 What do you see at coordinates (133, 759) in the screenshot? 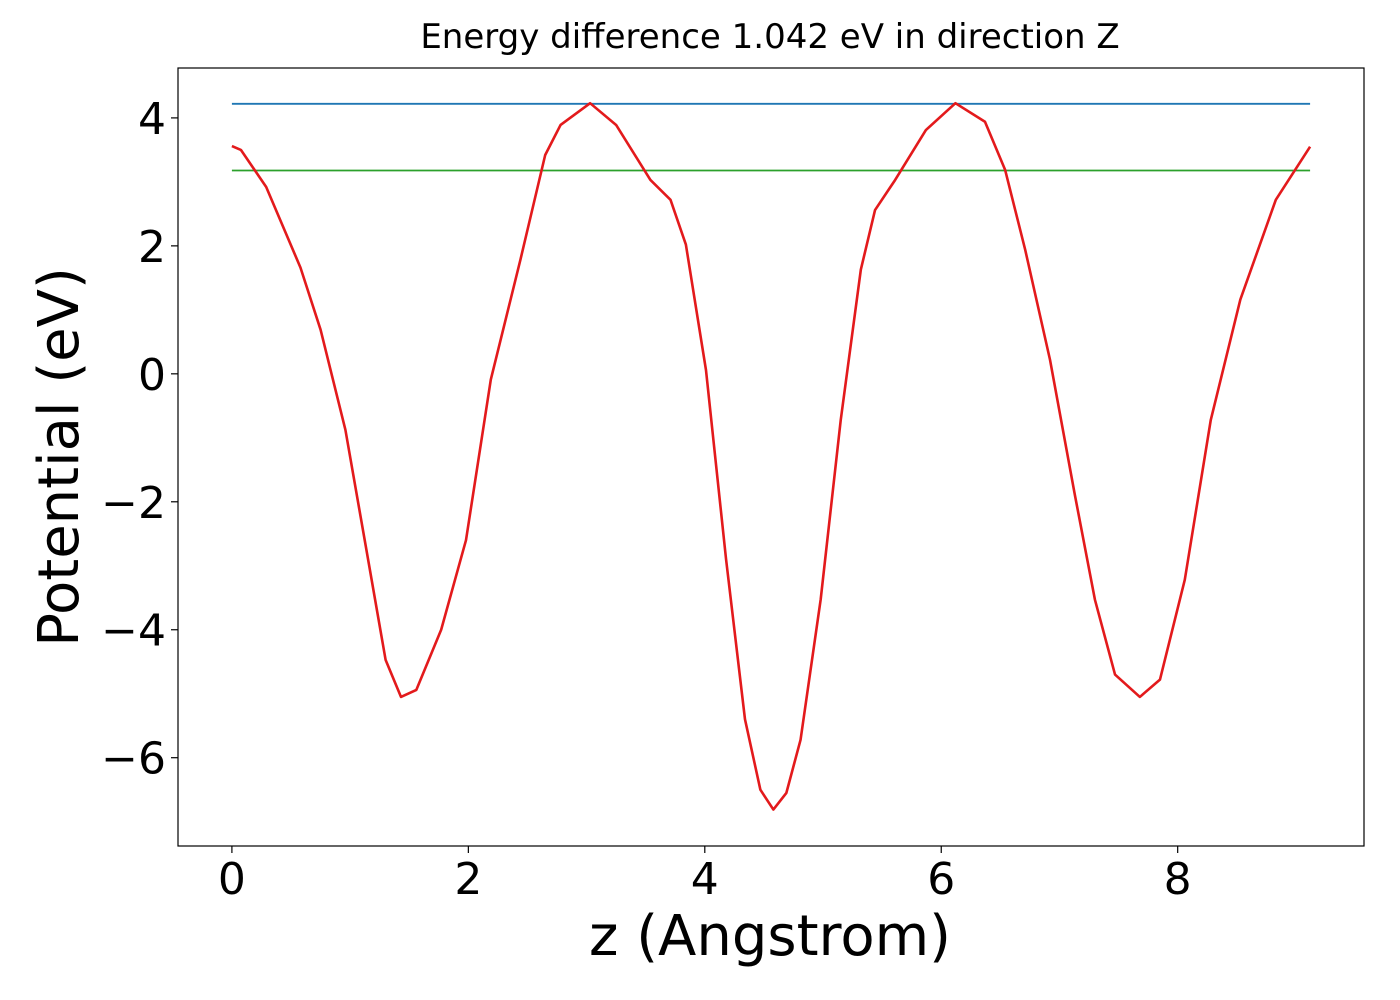
I see `y-tick-label: −6` at bounding box center [133, 759].